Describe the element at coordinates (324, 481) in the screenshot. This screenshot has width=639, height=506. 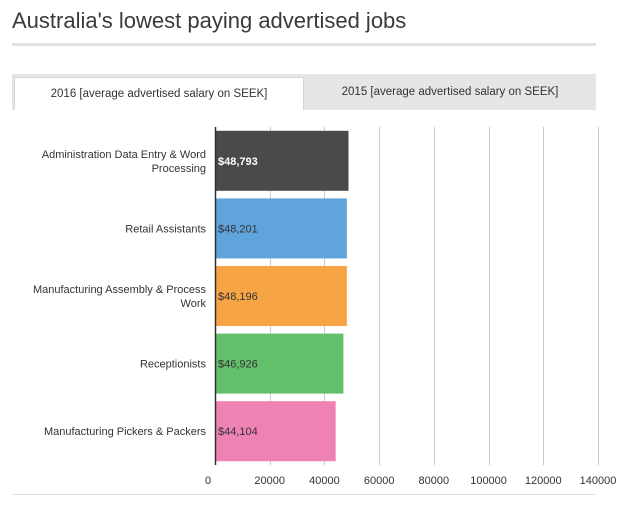
I see `x-tick-label: 40000` at that location.